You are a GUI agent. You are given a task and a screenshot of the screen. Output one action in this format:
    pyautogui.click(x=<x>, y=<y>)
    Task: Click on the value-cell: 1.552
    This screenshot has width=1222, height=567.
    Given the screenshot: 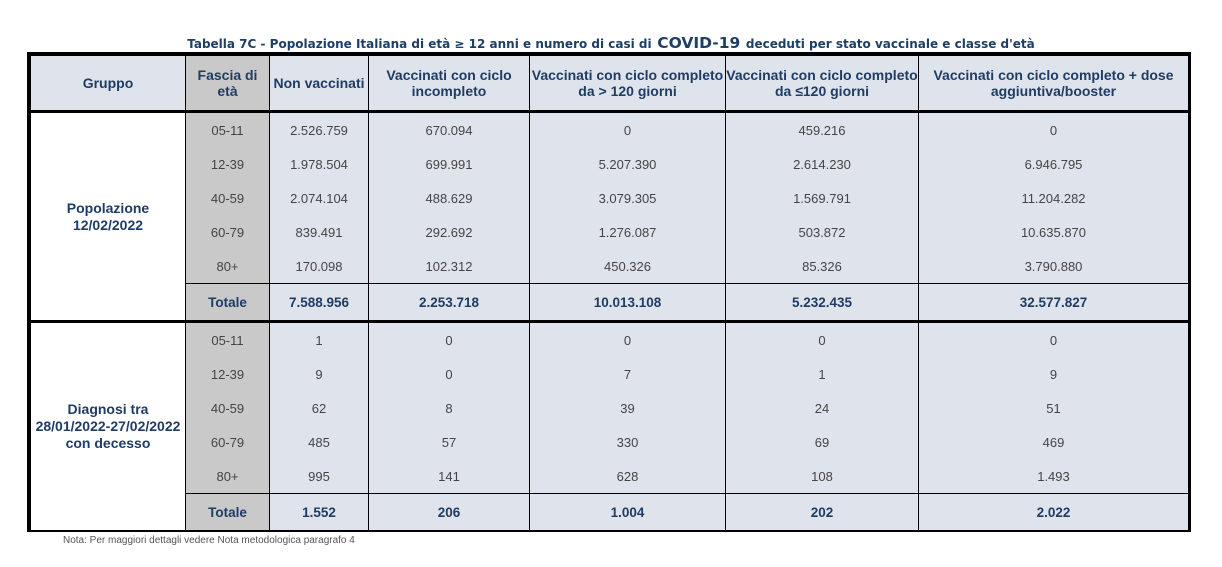 What is the action you would take?
    pyautogui.click(x=319, y=511)
    